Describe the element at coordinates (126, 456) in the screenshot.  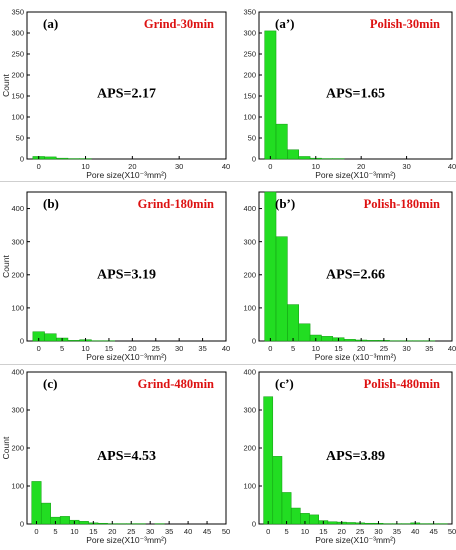
I see `aps-annotation: APS=4.53` at that location.